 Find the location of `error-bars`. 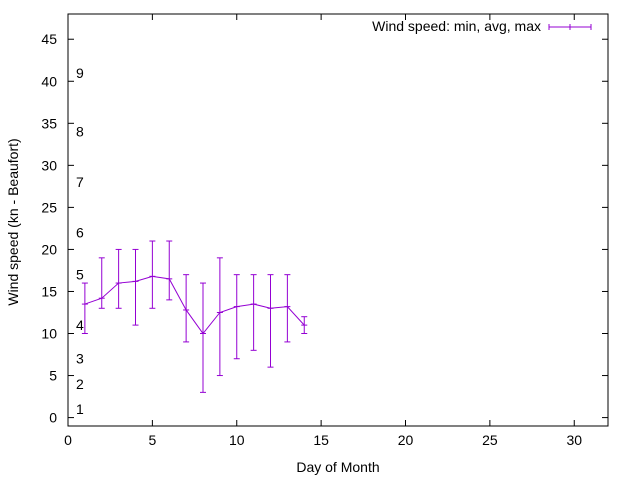

error-bars is located at coordinates (194, 316).